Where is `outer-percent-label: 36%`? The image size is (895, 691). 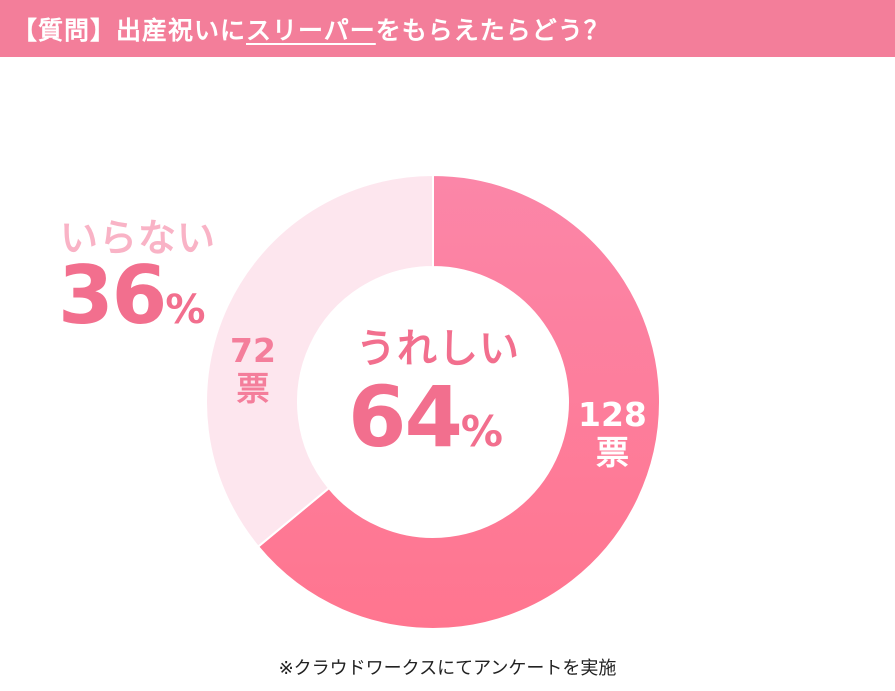 outer-percent-label: 36% is located at coordinates (131, 295).